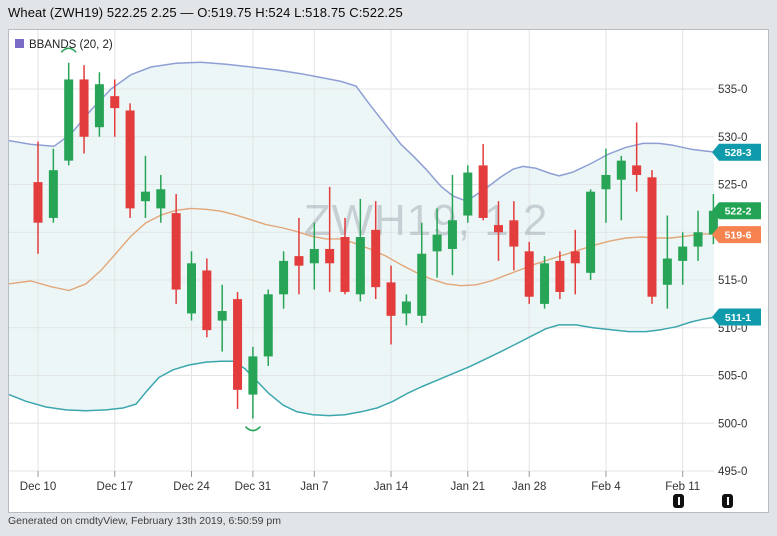  I want to click on y-axis-label: 535-0, so click(732, 90).